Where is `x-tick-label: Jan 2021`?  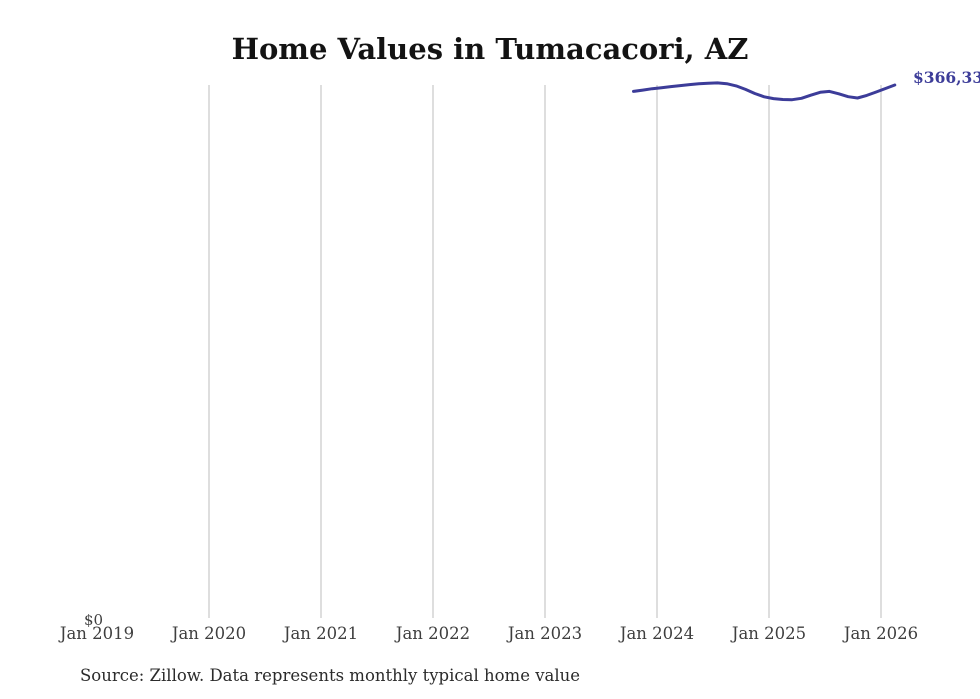
x-tick-label: Jan 2021 is located at coordinates (321, 633).